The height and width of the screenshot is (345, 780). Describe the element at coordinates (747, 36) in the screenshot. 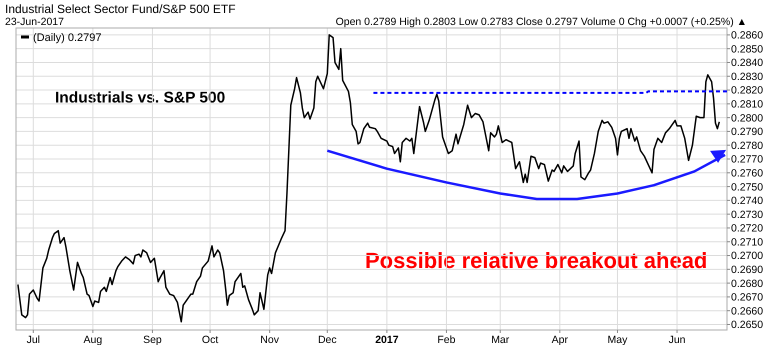

I see `y-tick-label: 0.2860` at that location.